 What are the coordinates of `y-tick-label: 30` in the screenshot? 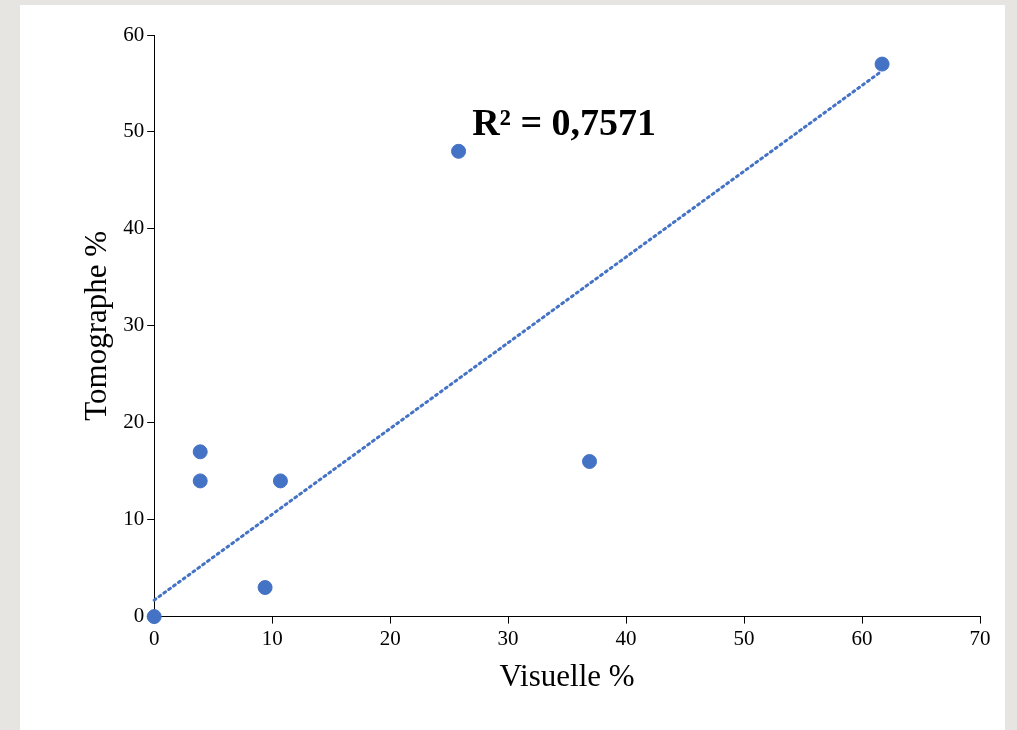 It's located at (134, 324).